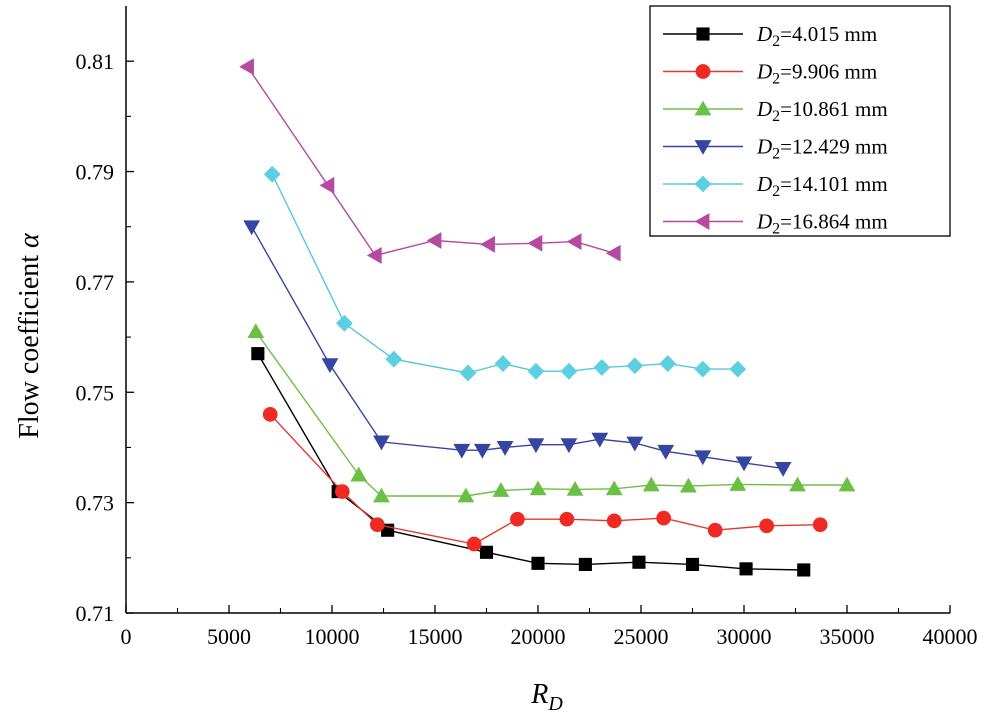 The width and height of the screenshot is (996, 724). I want to click on legend-label: D2=16.864 mm, so click(822, 224).